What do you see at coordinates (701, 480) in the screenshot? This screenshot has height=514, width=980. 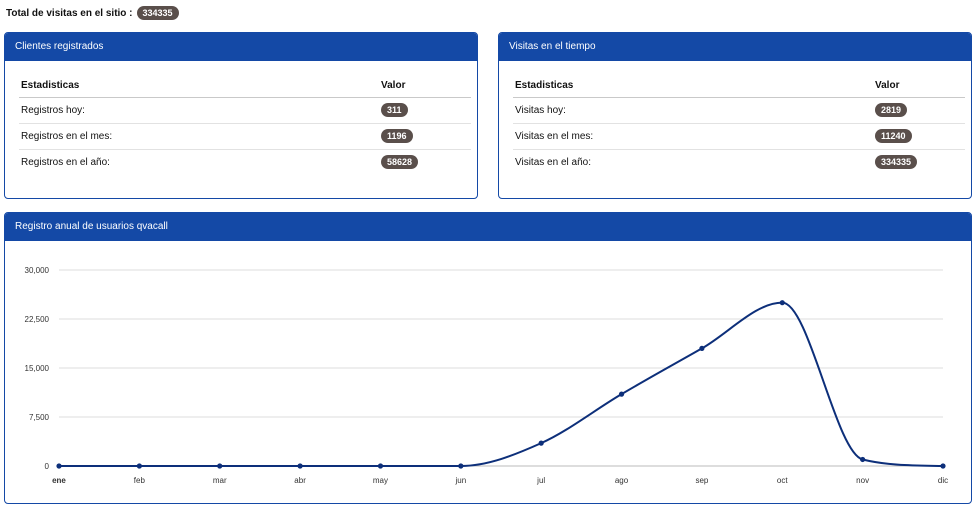 I see `x-tick-label: sep` at bounding box center [701, 480].